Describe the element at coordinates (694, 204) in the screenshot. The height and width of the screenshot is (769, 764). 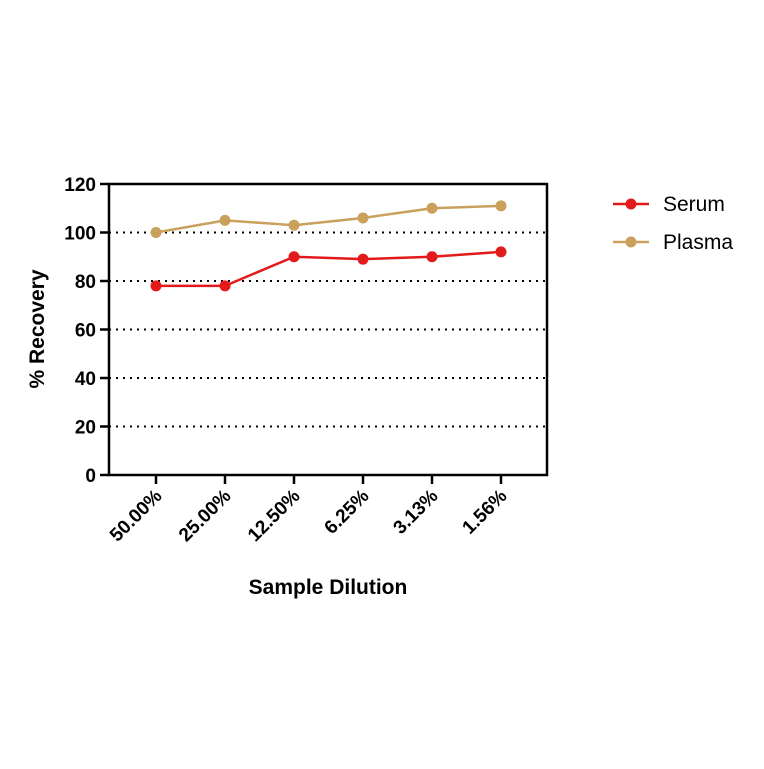
I see `legend-label-serum: Serum` at that location.